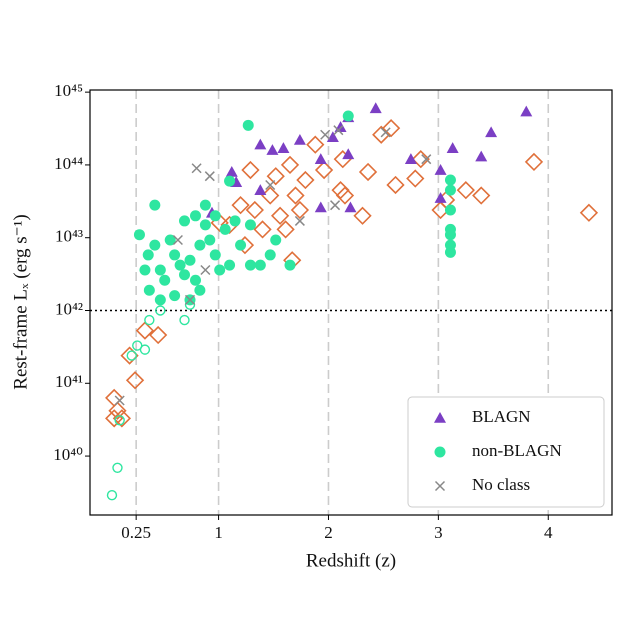 Image resolution: width=626 pixels, height=626 pixels. I want to click on legend-label: No class, so click(501, 484).